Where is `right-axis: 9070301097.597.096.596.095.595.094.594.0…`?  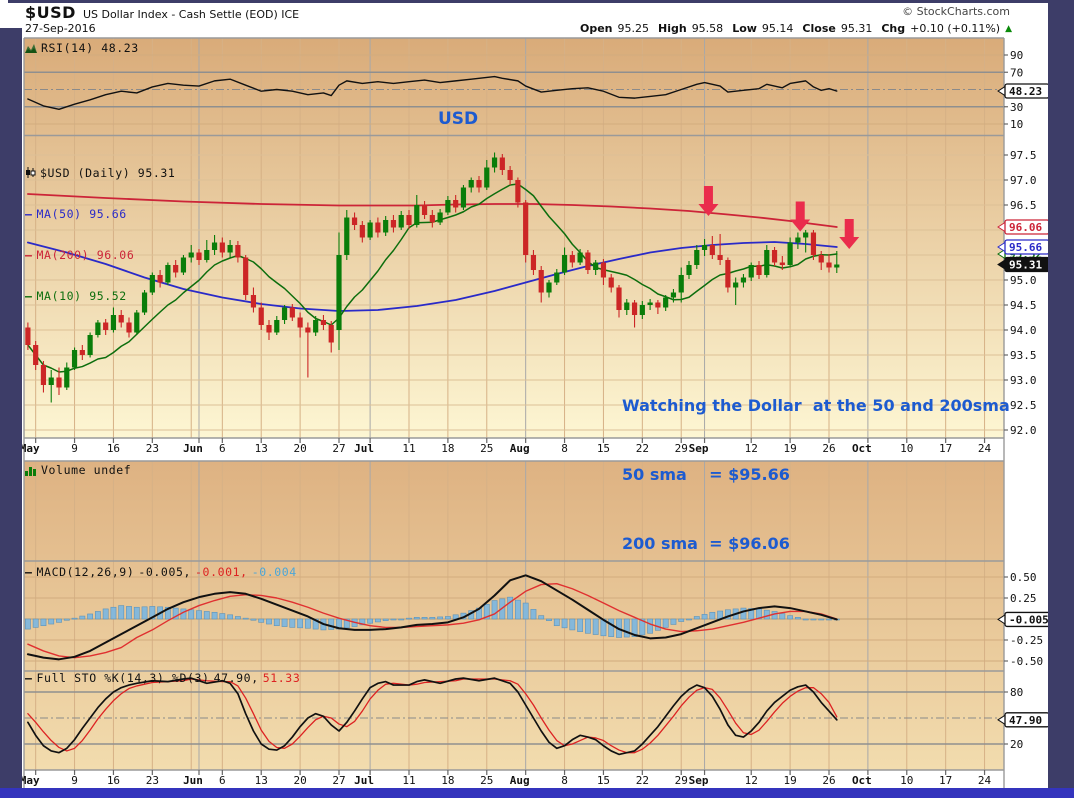 right-axis: 9070301097.597.096.596.095.595.094.594.0… is located at coordinates (1023, 400).